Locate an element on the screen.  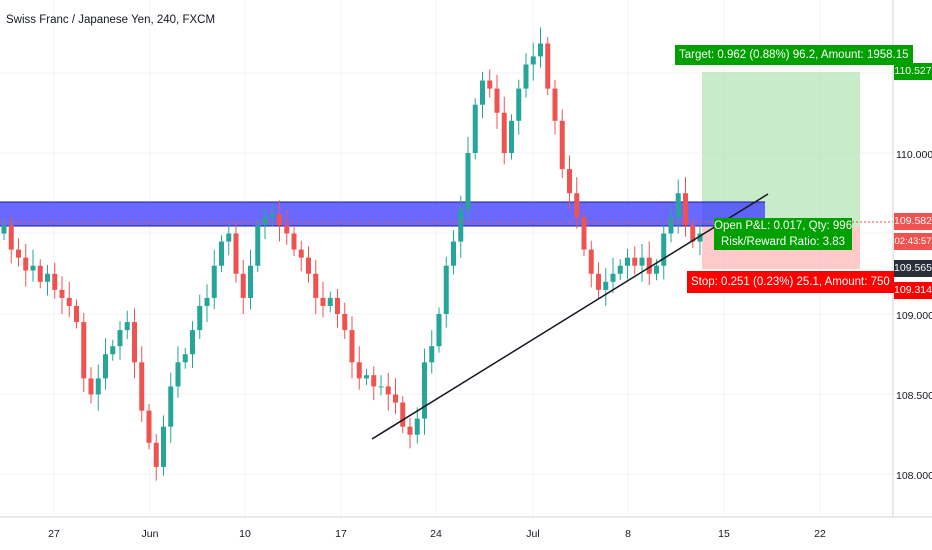
time-tick: 15 is located at coordinates (724, 534).